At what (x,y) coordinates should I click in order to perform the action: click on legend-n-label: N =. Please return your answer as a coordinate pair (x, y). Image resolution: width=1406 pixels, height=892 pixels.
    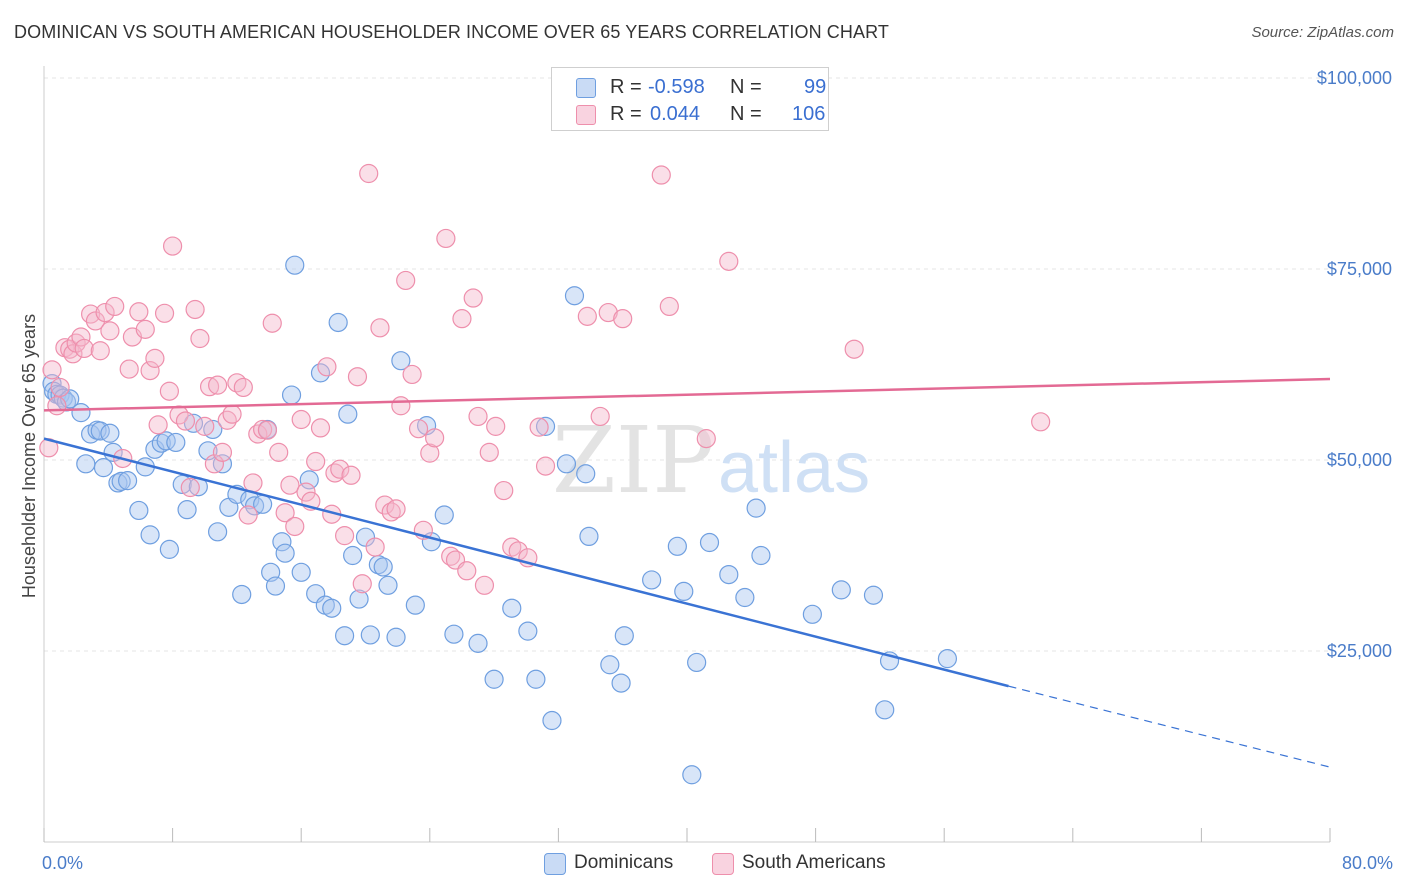
    Looking at the image, I should click on (746, 114).